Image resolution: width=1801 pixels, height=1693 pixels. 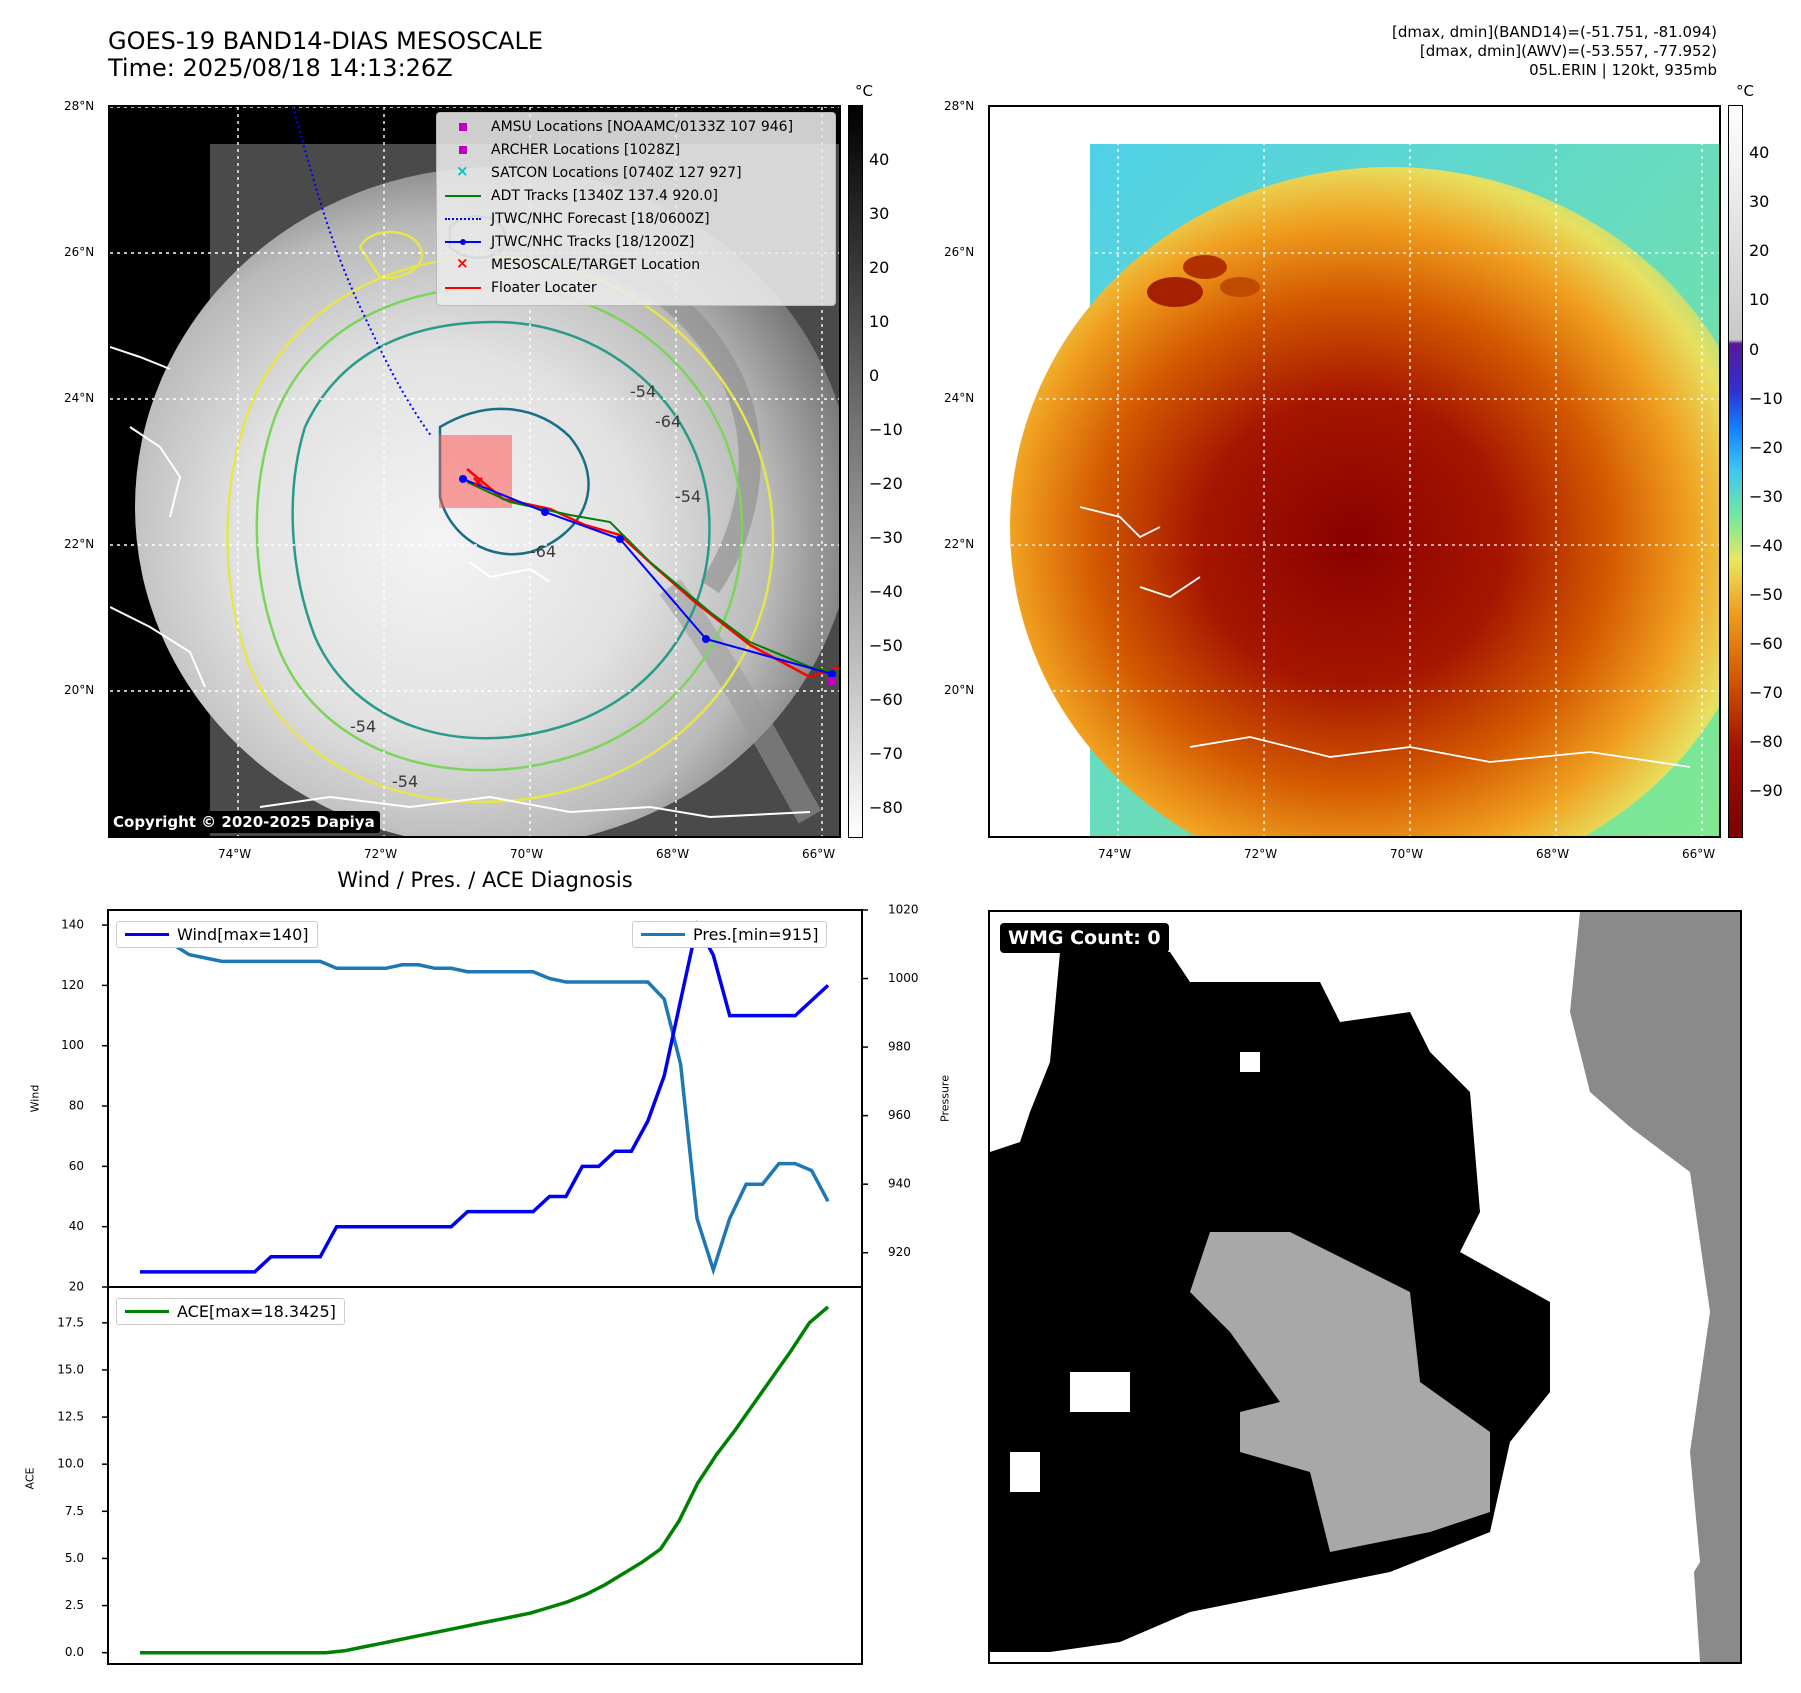 What do you see at coordinates (600, 219) in the screenshot?
I see `legend-label: JTWC/NHC Forecast [18/0600Z]` at bounding box center [600, 219].